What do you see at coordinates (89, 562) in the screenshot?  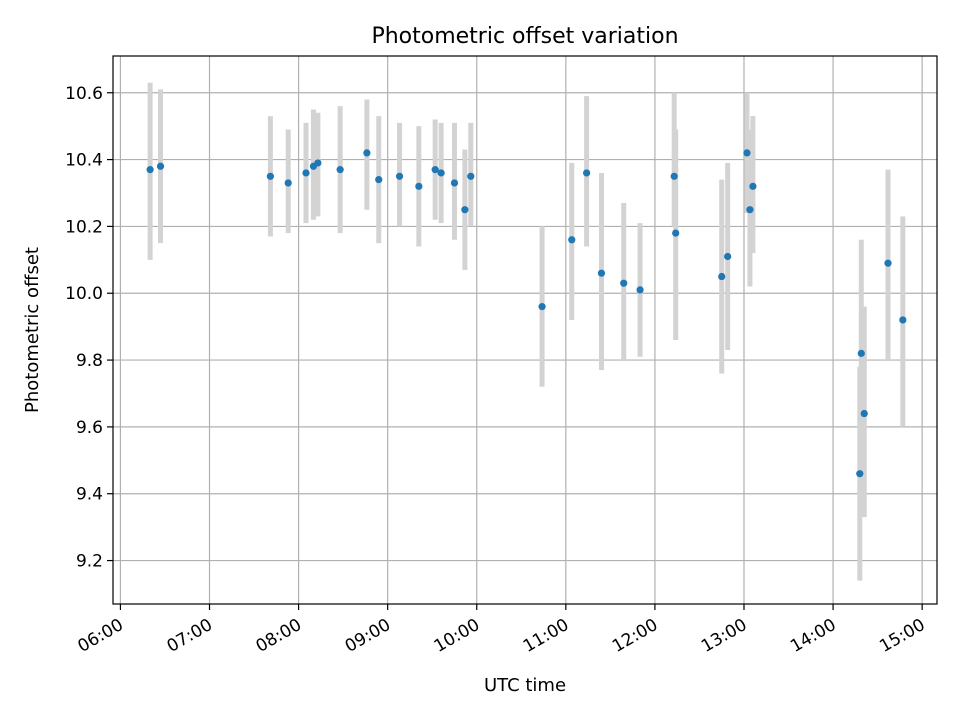 I see `y-tick-label: 9.2` at bounding box center [89, 562].